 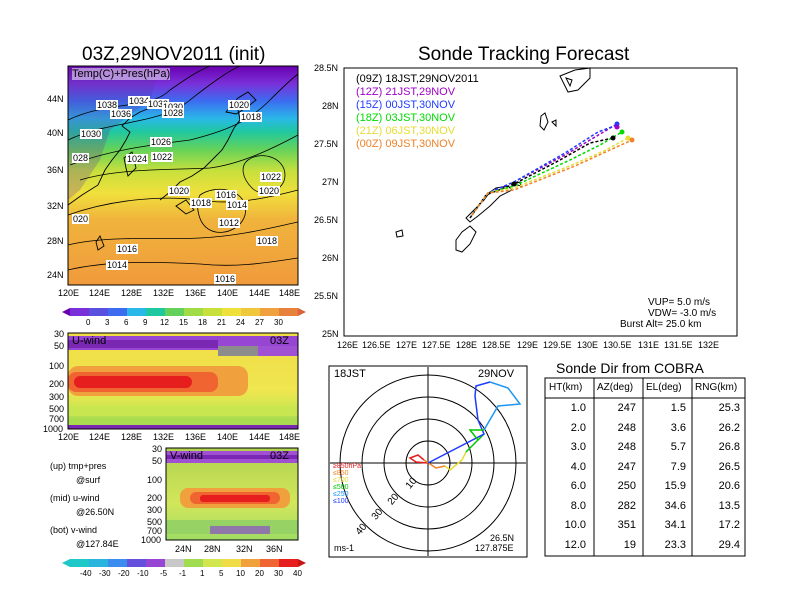 What do you see at coordinates (121, 114) in the screenshot?
I see `isobar-label: 1036` at bounding box center [121, 114].